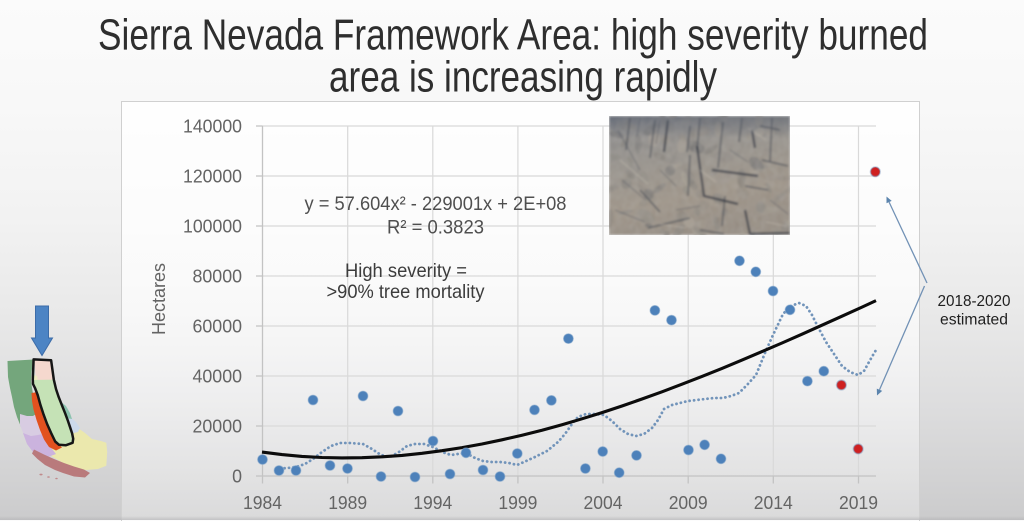  Describe the element at coordinates (347, 503) in the screenshot. I see `svg-text: 1989` at that location.